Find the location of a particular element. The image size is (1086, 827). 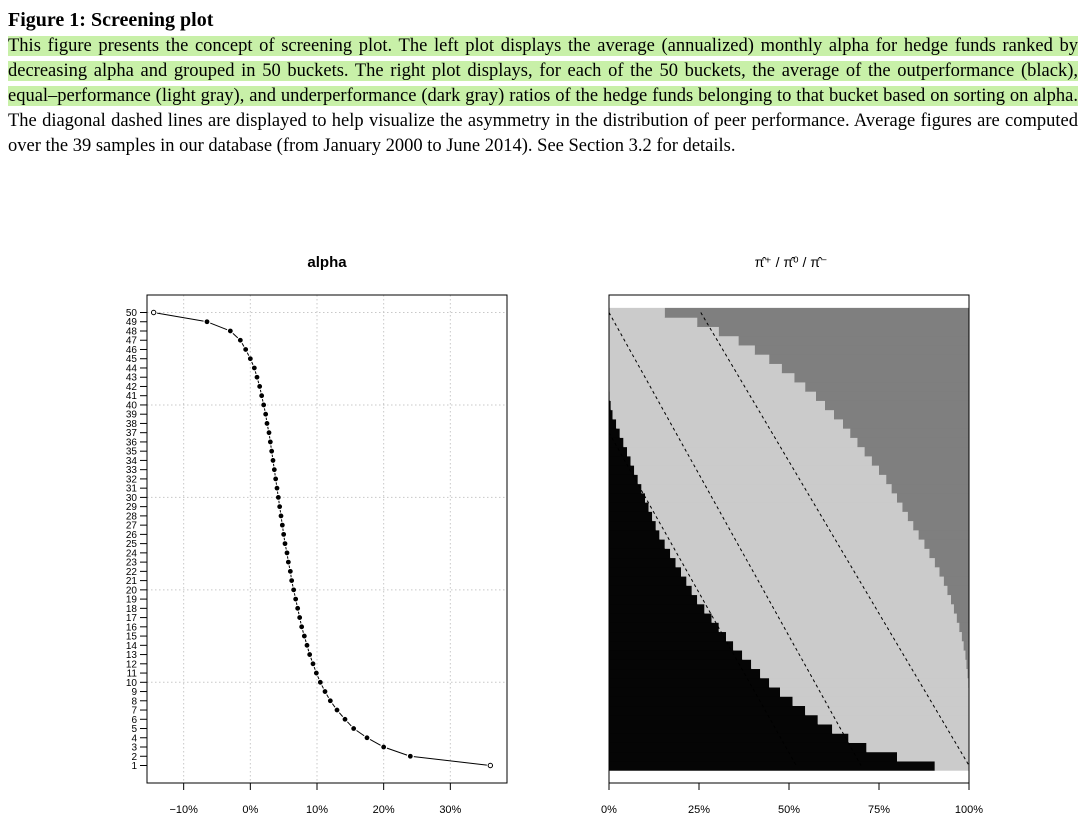

figure-title: Screening plot is located at coordinates (152, 20).